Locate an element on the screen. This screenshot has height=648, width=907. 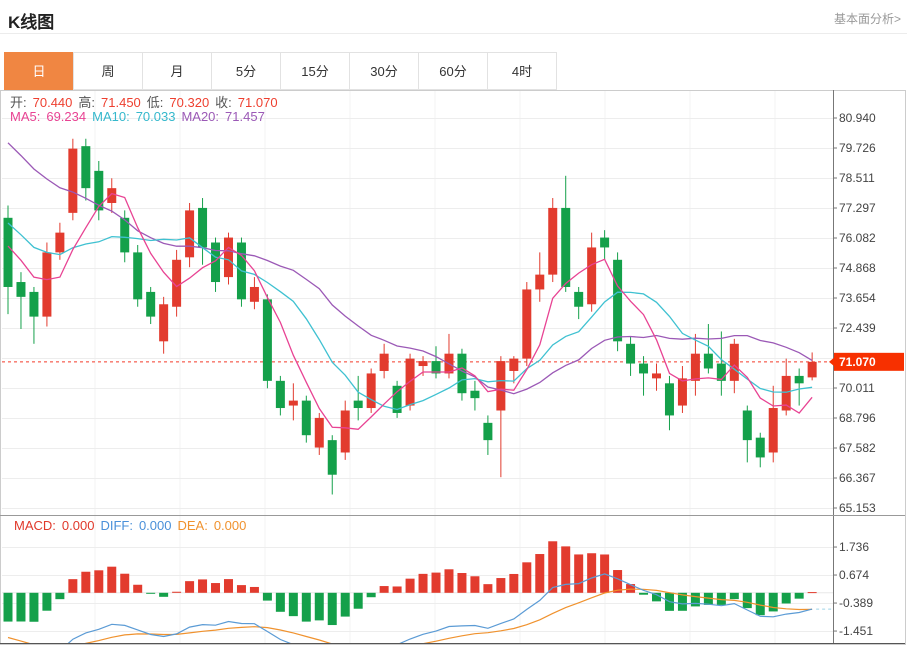
page-header: K线图 基本面分析> is located at coordinates (453, 17).